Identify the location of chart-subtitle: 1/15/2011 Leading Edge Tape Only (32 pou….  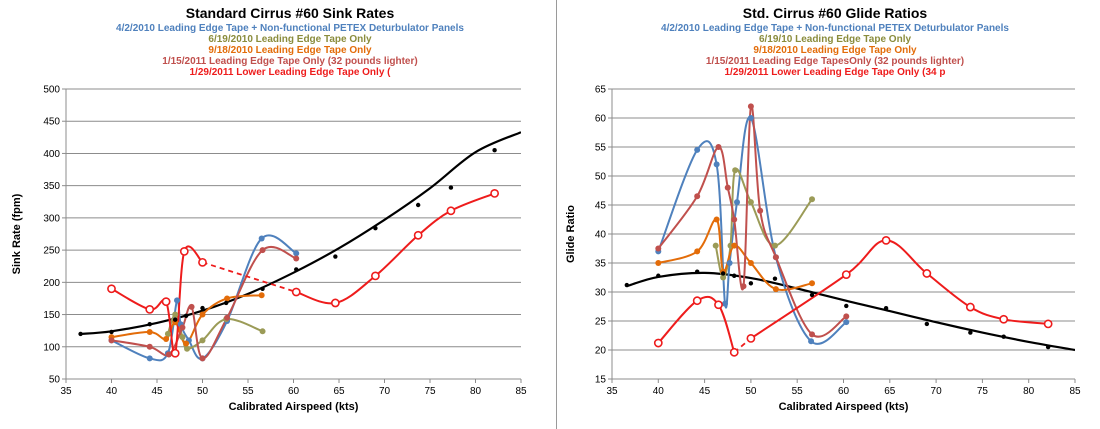
(289, 61).